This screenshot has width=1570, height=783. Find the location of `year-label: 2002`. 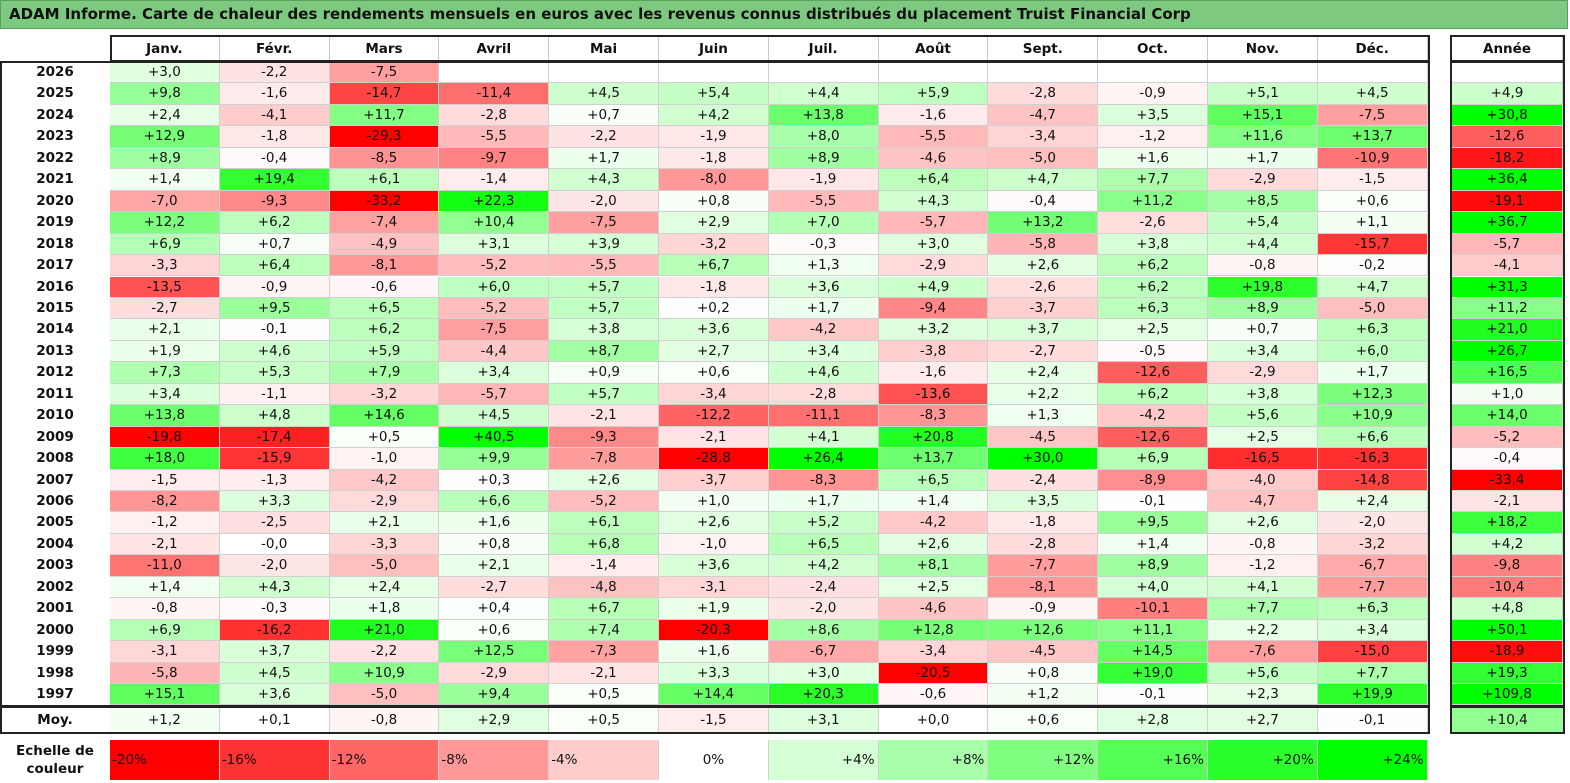

year-label: 2002 is located at coordinates (55, 586).